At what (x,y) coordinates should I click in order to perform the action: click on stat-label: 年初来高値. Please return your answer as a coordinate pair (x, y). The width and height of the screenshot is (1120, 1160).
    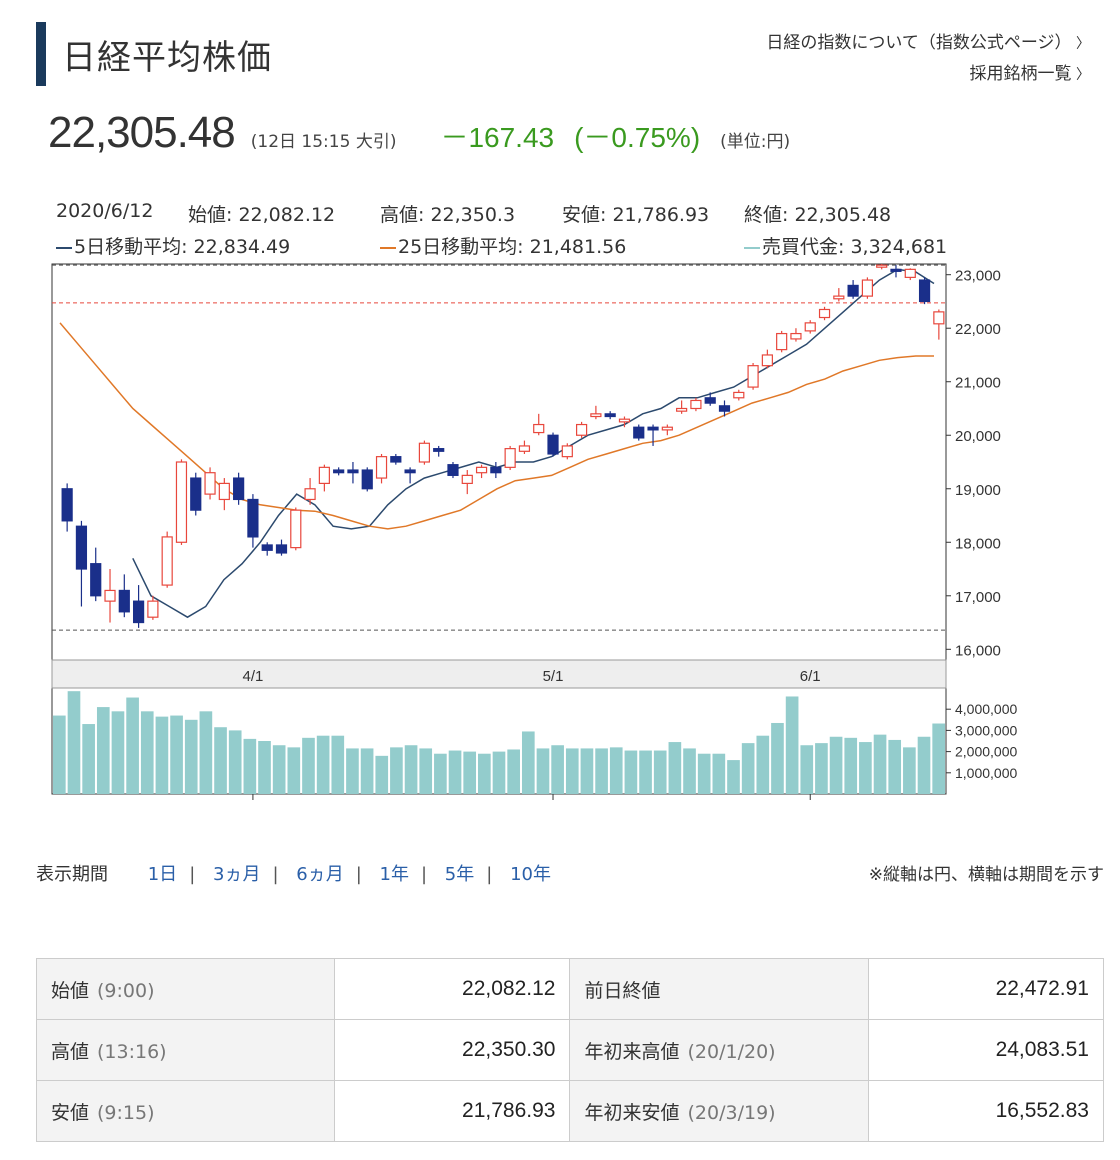
    Looking at the image, I should click on (632, 1051).